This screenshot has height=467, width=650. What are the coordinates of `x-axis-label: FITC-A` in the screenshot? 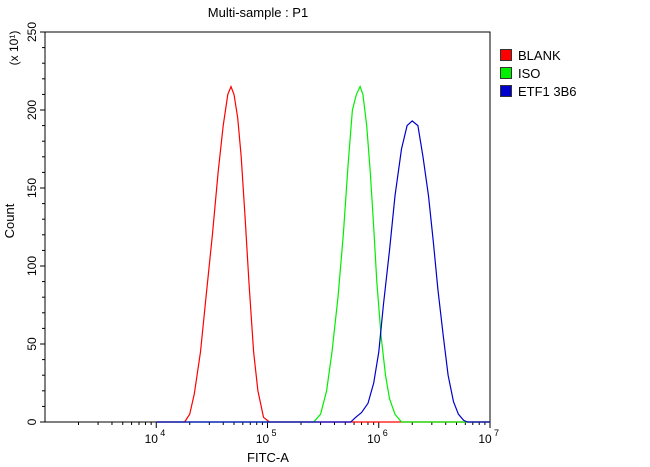 It's located at (268, 457).